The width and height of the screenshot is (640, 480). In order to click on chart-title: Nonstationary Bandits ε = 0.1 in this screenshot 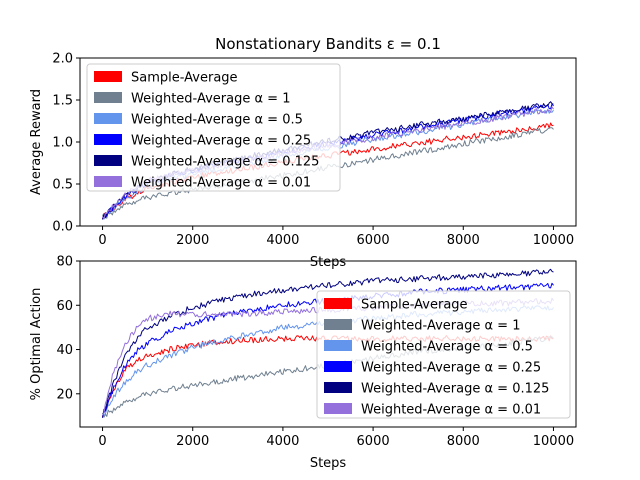, I will do `click(328, 44)`.